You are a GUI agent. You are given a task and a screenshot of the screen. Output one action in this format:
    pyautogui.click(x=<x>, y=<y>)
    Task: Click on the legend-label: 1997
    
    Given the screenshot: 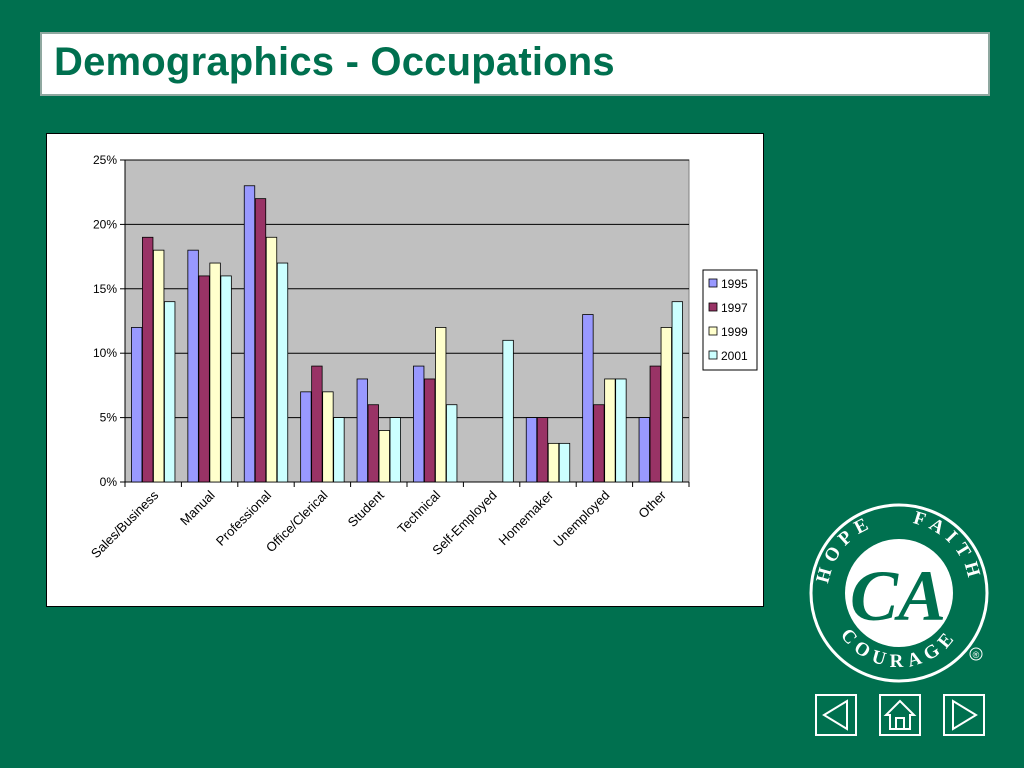 What is the action you would take?
    pyautogui.click(x=734, y=308)
    